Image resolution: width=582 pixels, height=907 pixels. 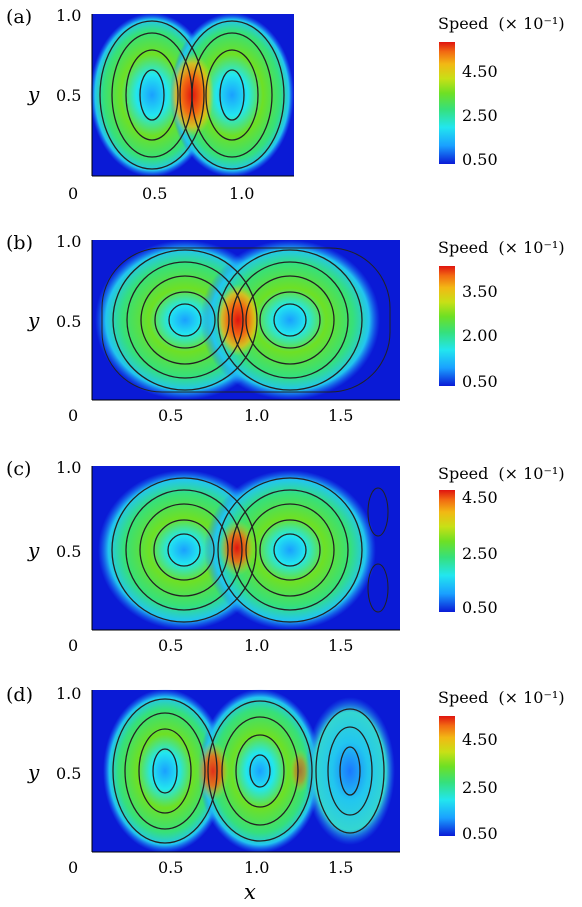 What do you see at coordinates (73, 645) in the screenshot?
I see `panel-c-xtick-0: 0` at bounding box center [73, 645].